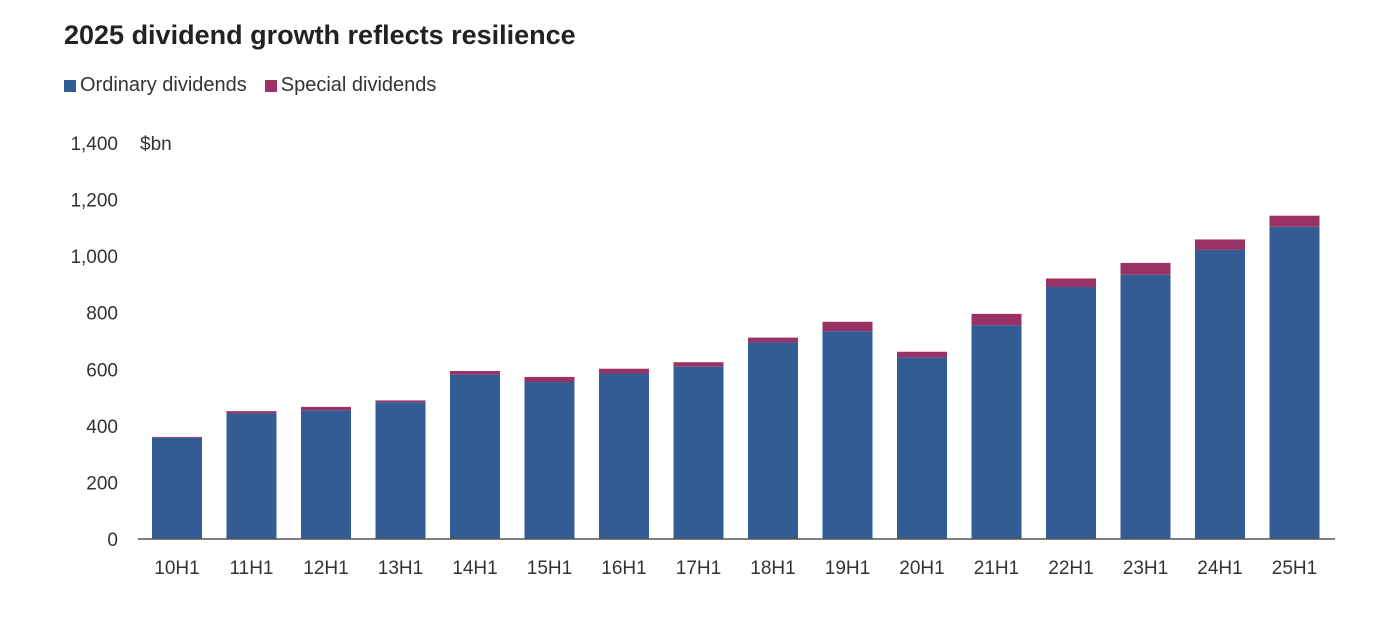 This screenshot has width=1390, height=620. What do you see at coordinates (270, 85) in the screenshot?
I see `legend-swatch-special` at bounding box center [270, 85].